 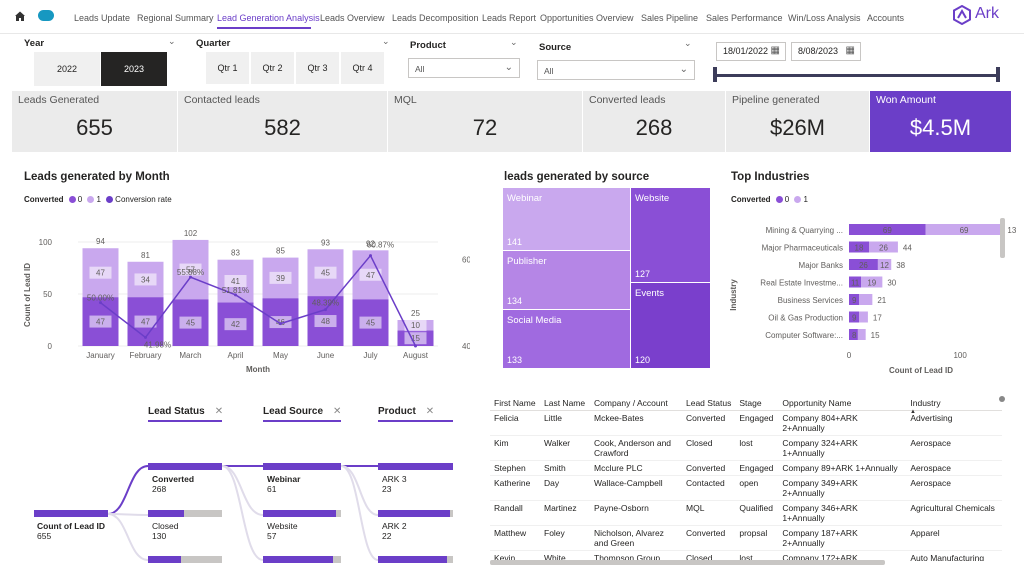 What do you see at coordinates (282, 531) in the screenshot?
I see `decomp-node-website: Website 57` at bounding box center [282, 531].